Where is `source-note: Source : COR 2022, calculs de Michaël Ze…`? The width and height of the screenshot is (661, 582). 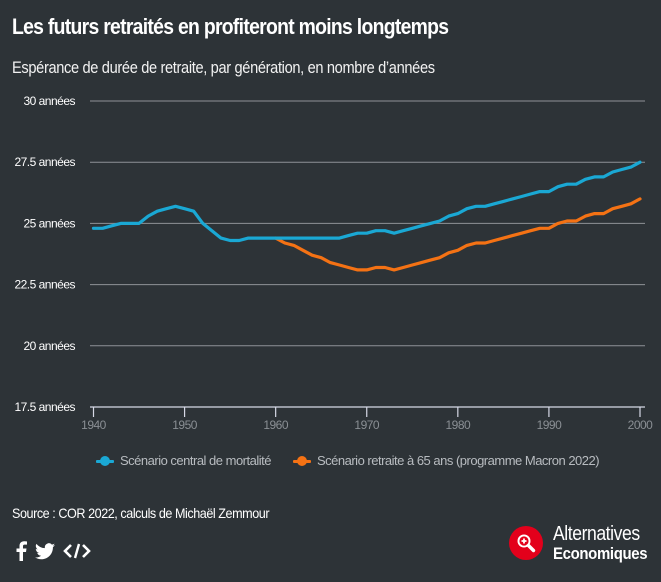
source-note: Source : COR 2022, calculs de Michaël Ze… is located at coordinates (141, 513).